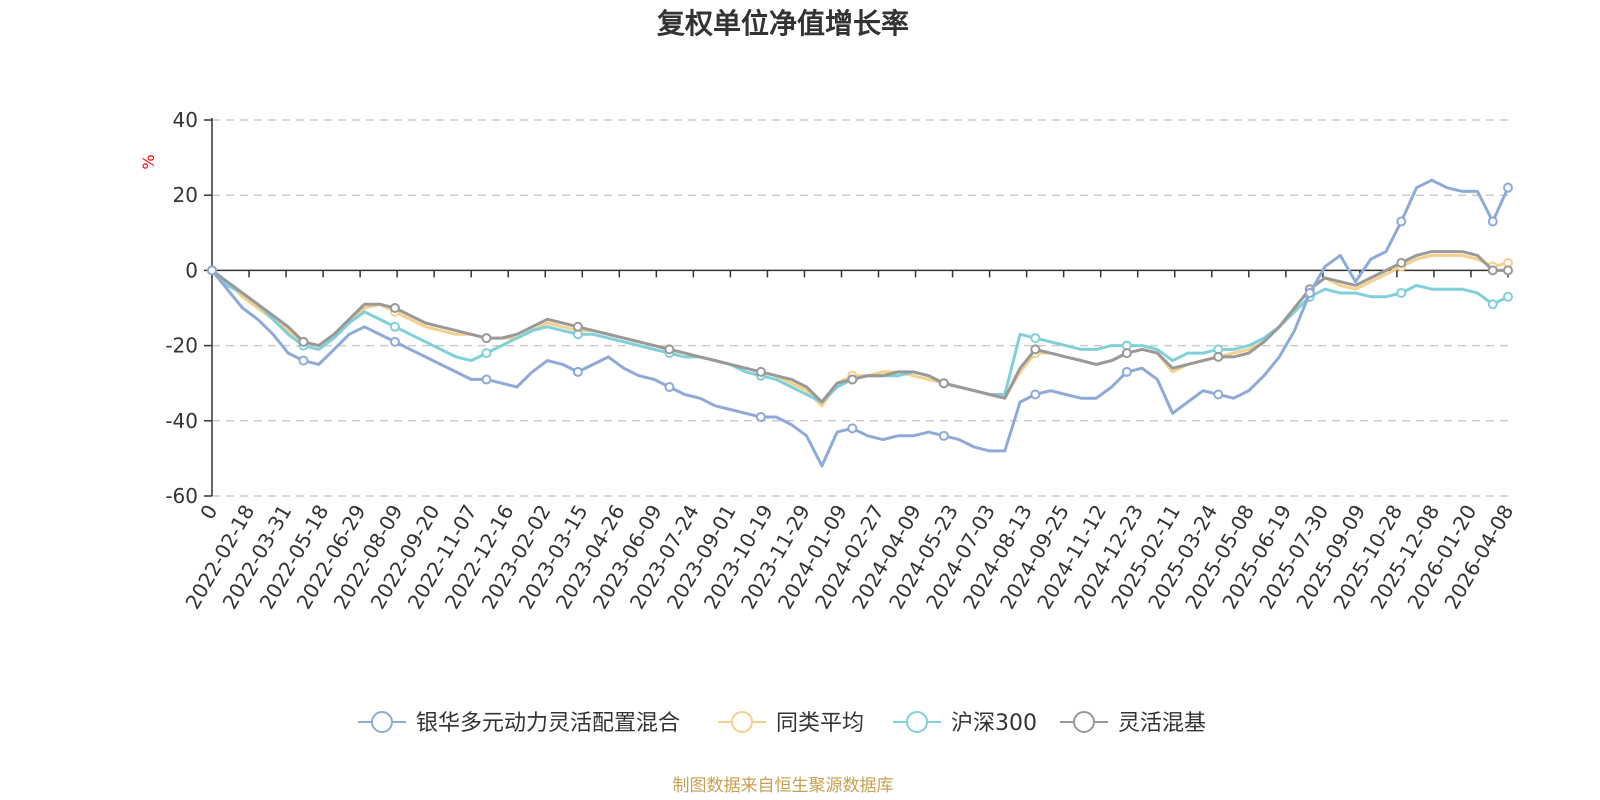  I want to click on y-tick-label: -40, so click(181, 421).